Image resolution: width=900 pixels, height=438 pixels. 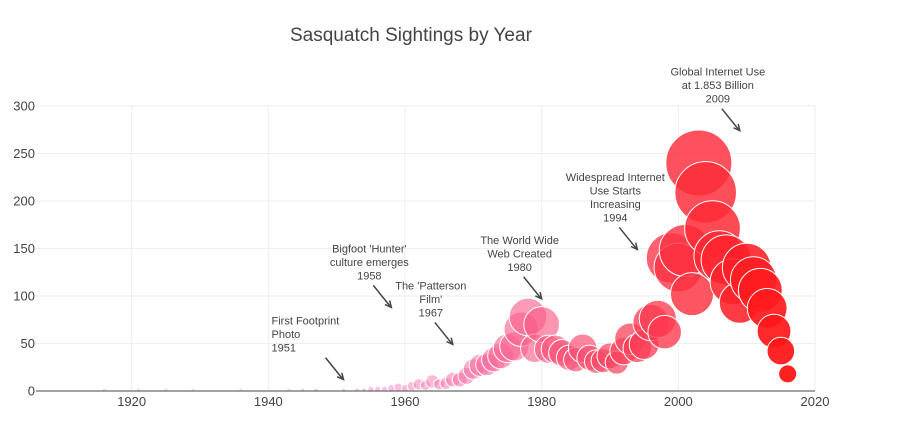 I want to click on annotation-text: 1980, so click(x=519, y=268).